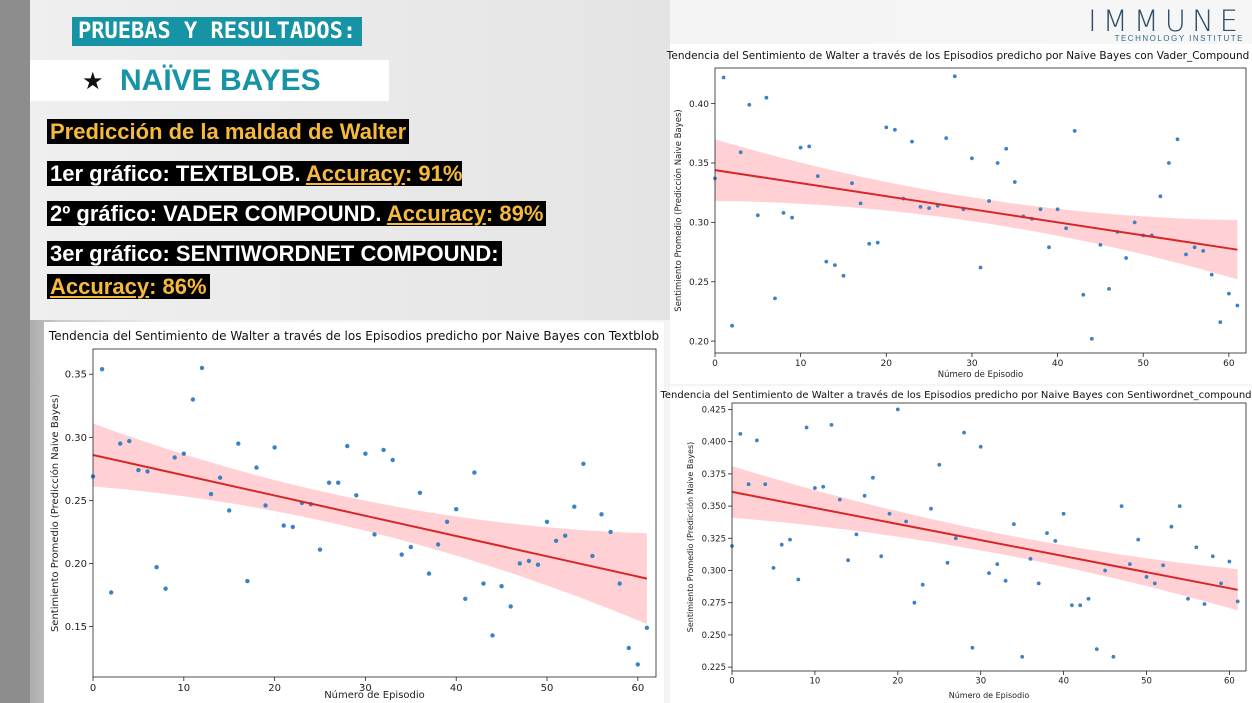 This screenshot has width=1252, height=703. Describe the element at coordinates (801, 364) in the screenshot. I see `x-tick-label: 10` at that location.